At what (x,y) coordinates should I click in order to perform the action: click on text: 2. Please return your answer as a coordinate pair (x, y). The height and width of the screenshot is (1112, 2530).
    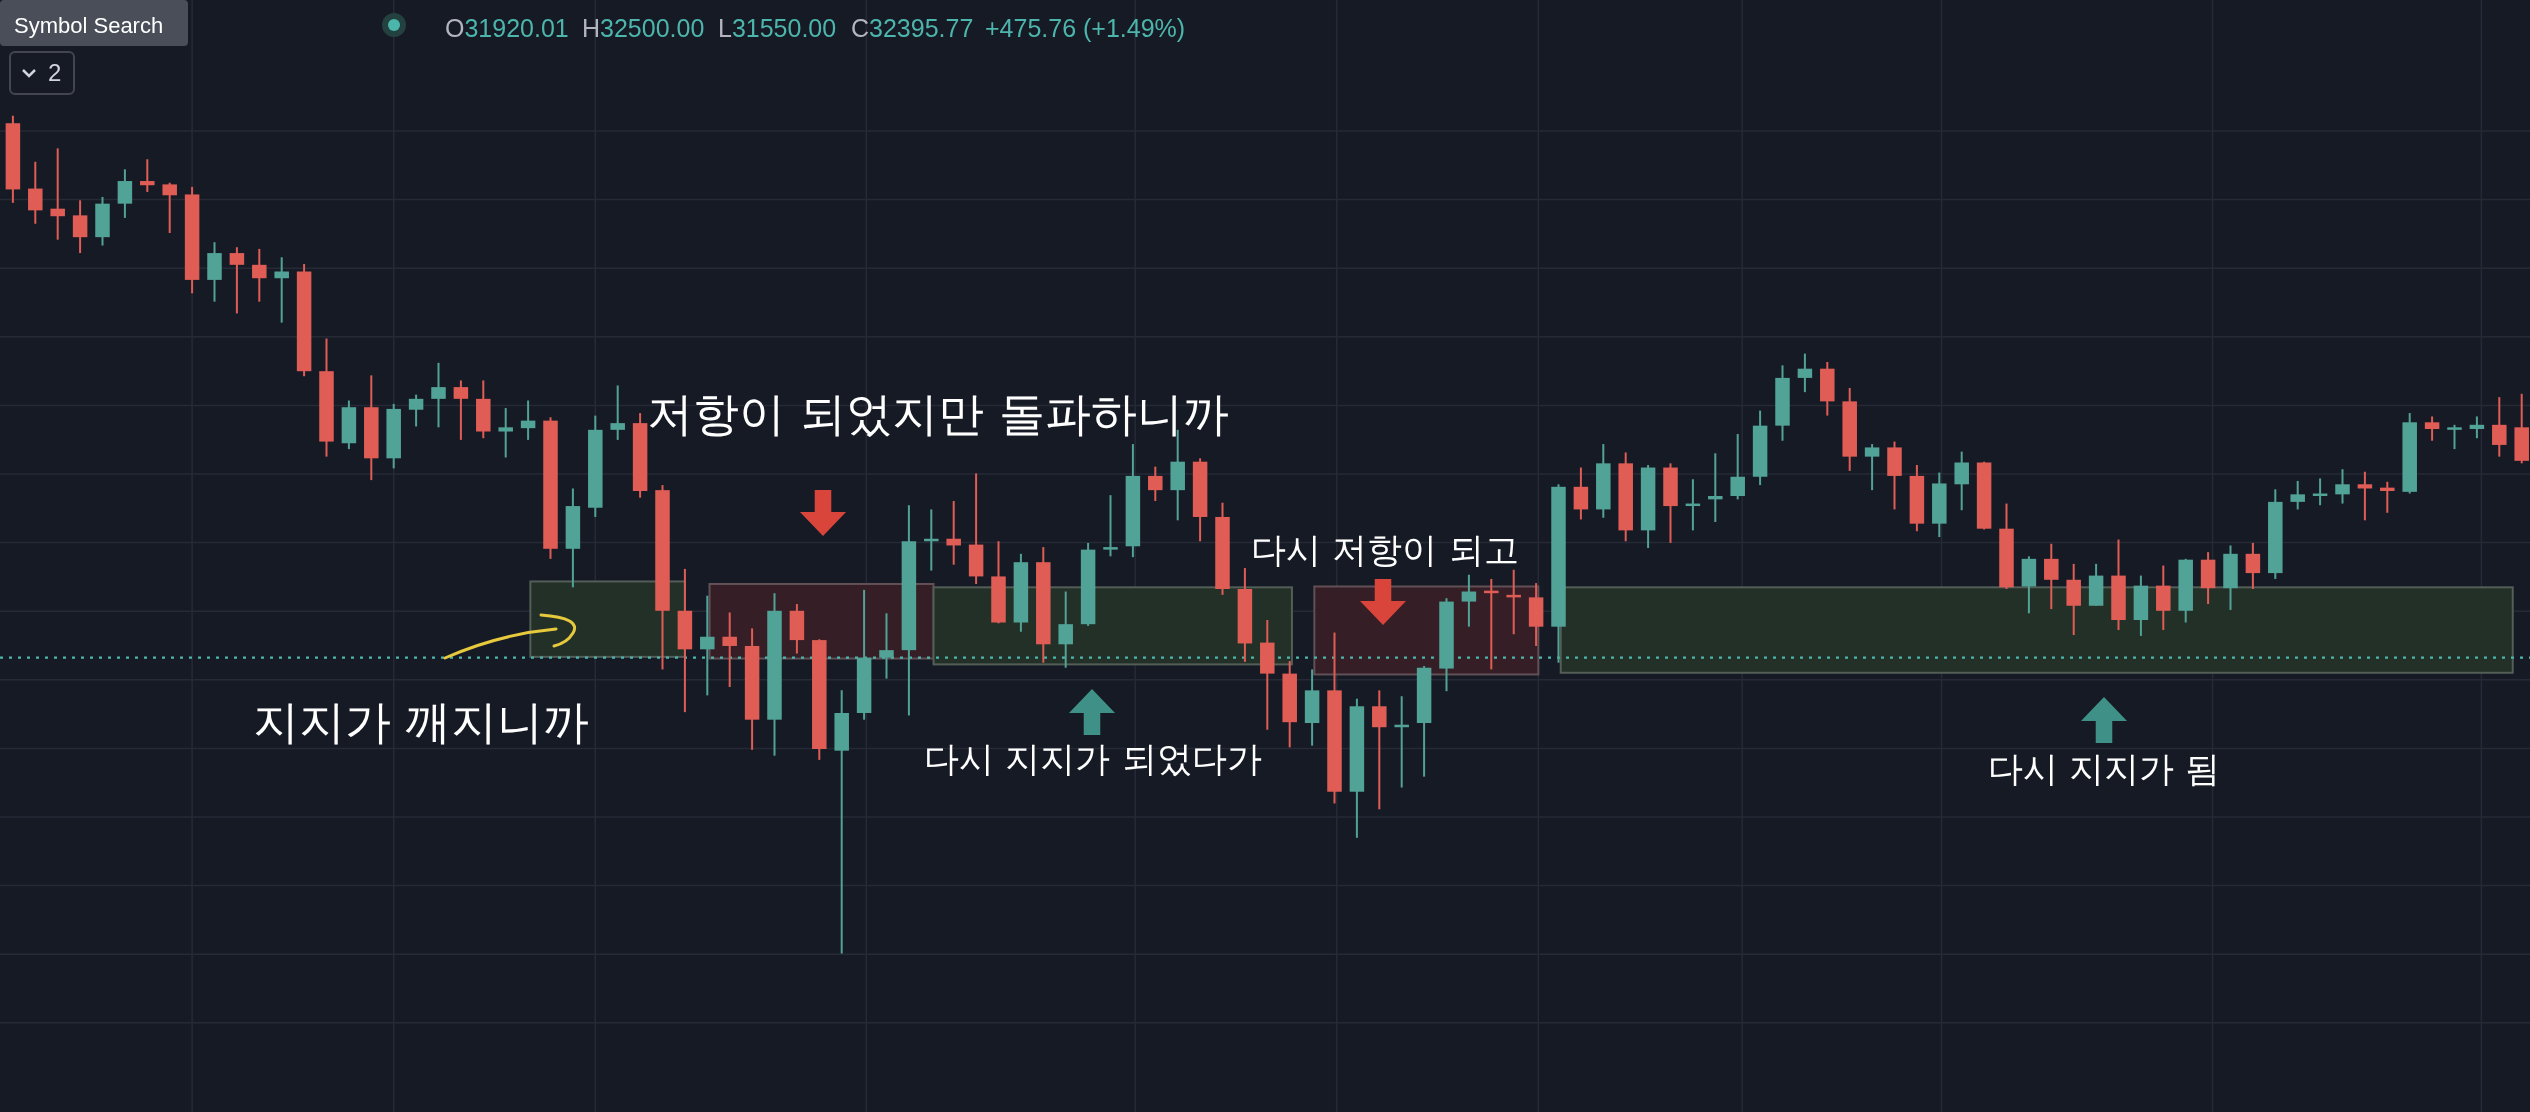
    Looking at the image, I should click on (55, 72).